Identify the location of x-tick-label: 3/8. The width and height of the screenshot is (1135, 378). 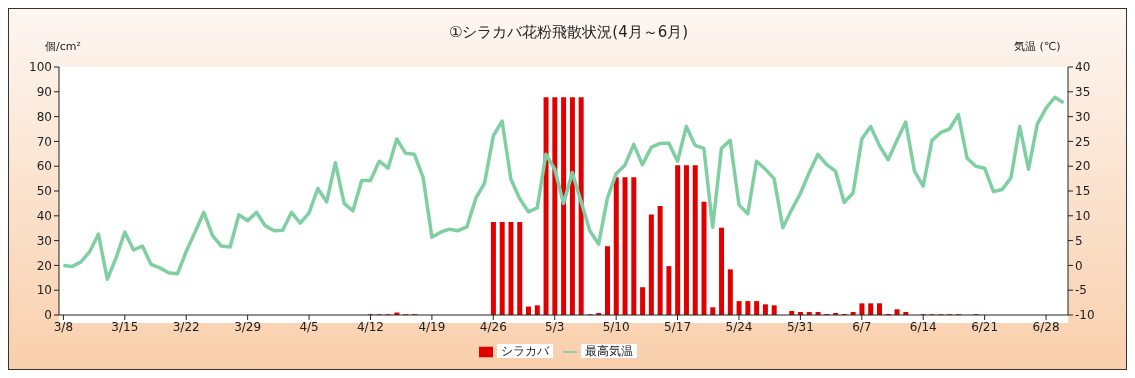
(63, 326).